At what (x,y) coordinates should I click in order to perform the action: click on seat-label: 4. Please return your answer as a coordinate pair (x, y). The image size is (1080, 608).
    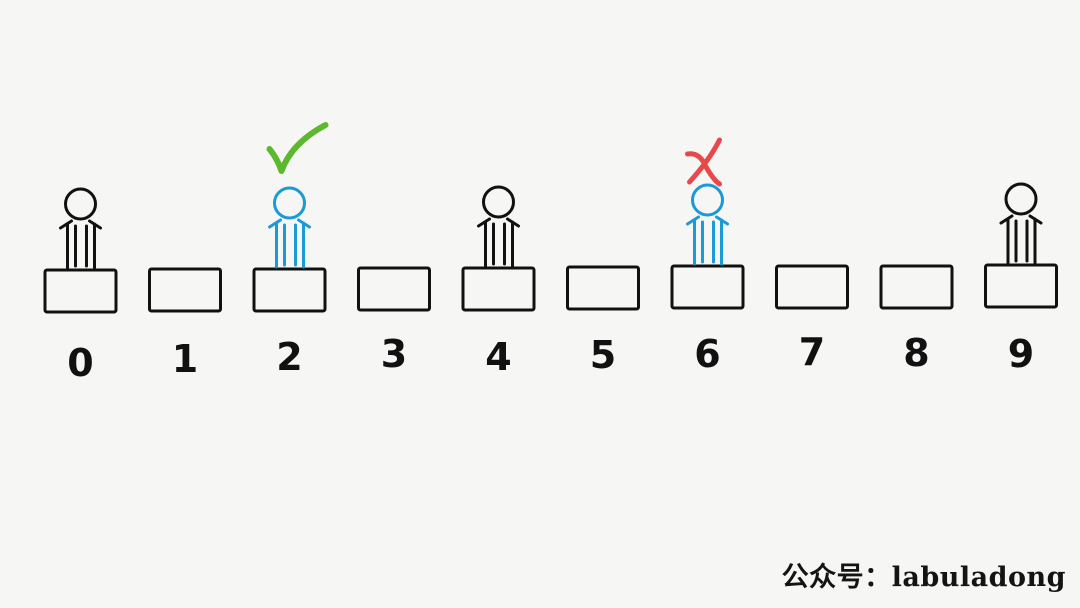
    Looking at the image, I should click on (498, 357).